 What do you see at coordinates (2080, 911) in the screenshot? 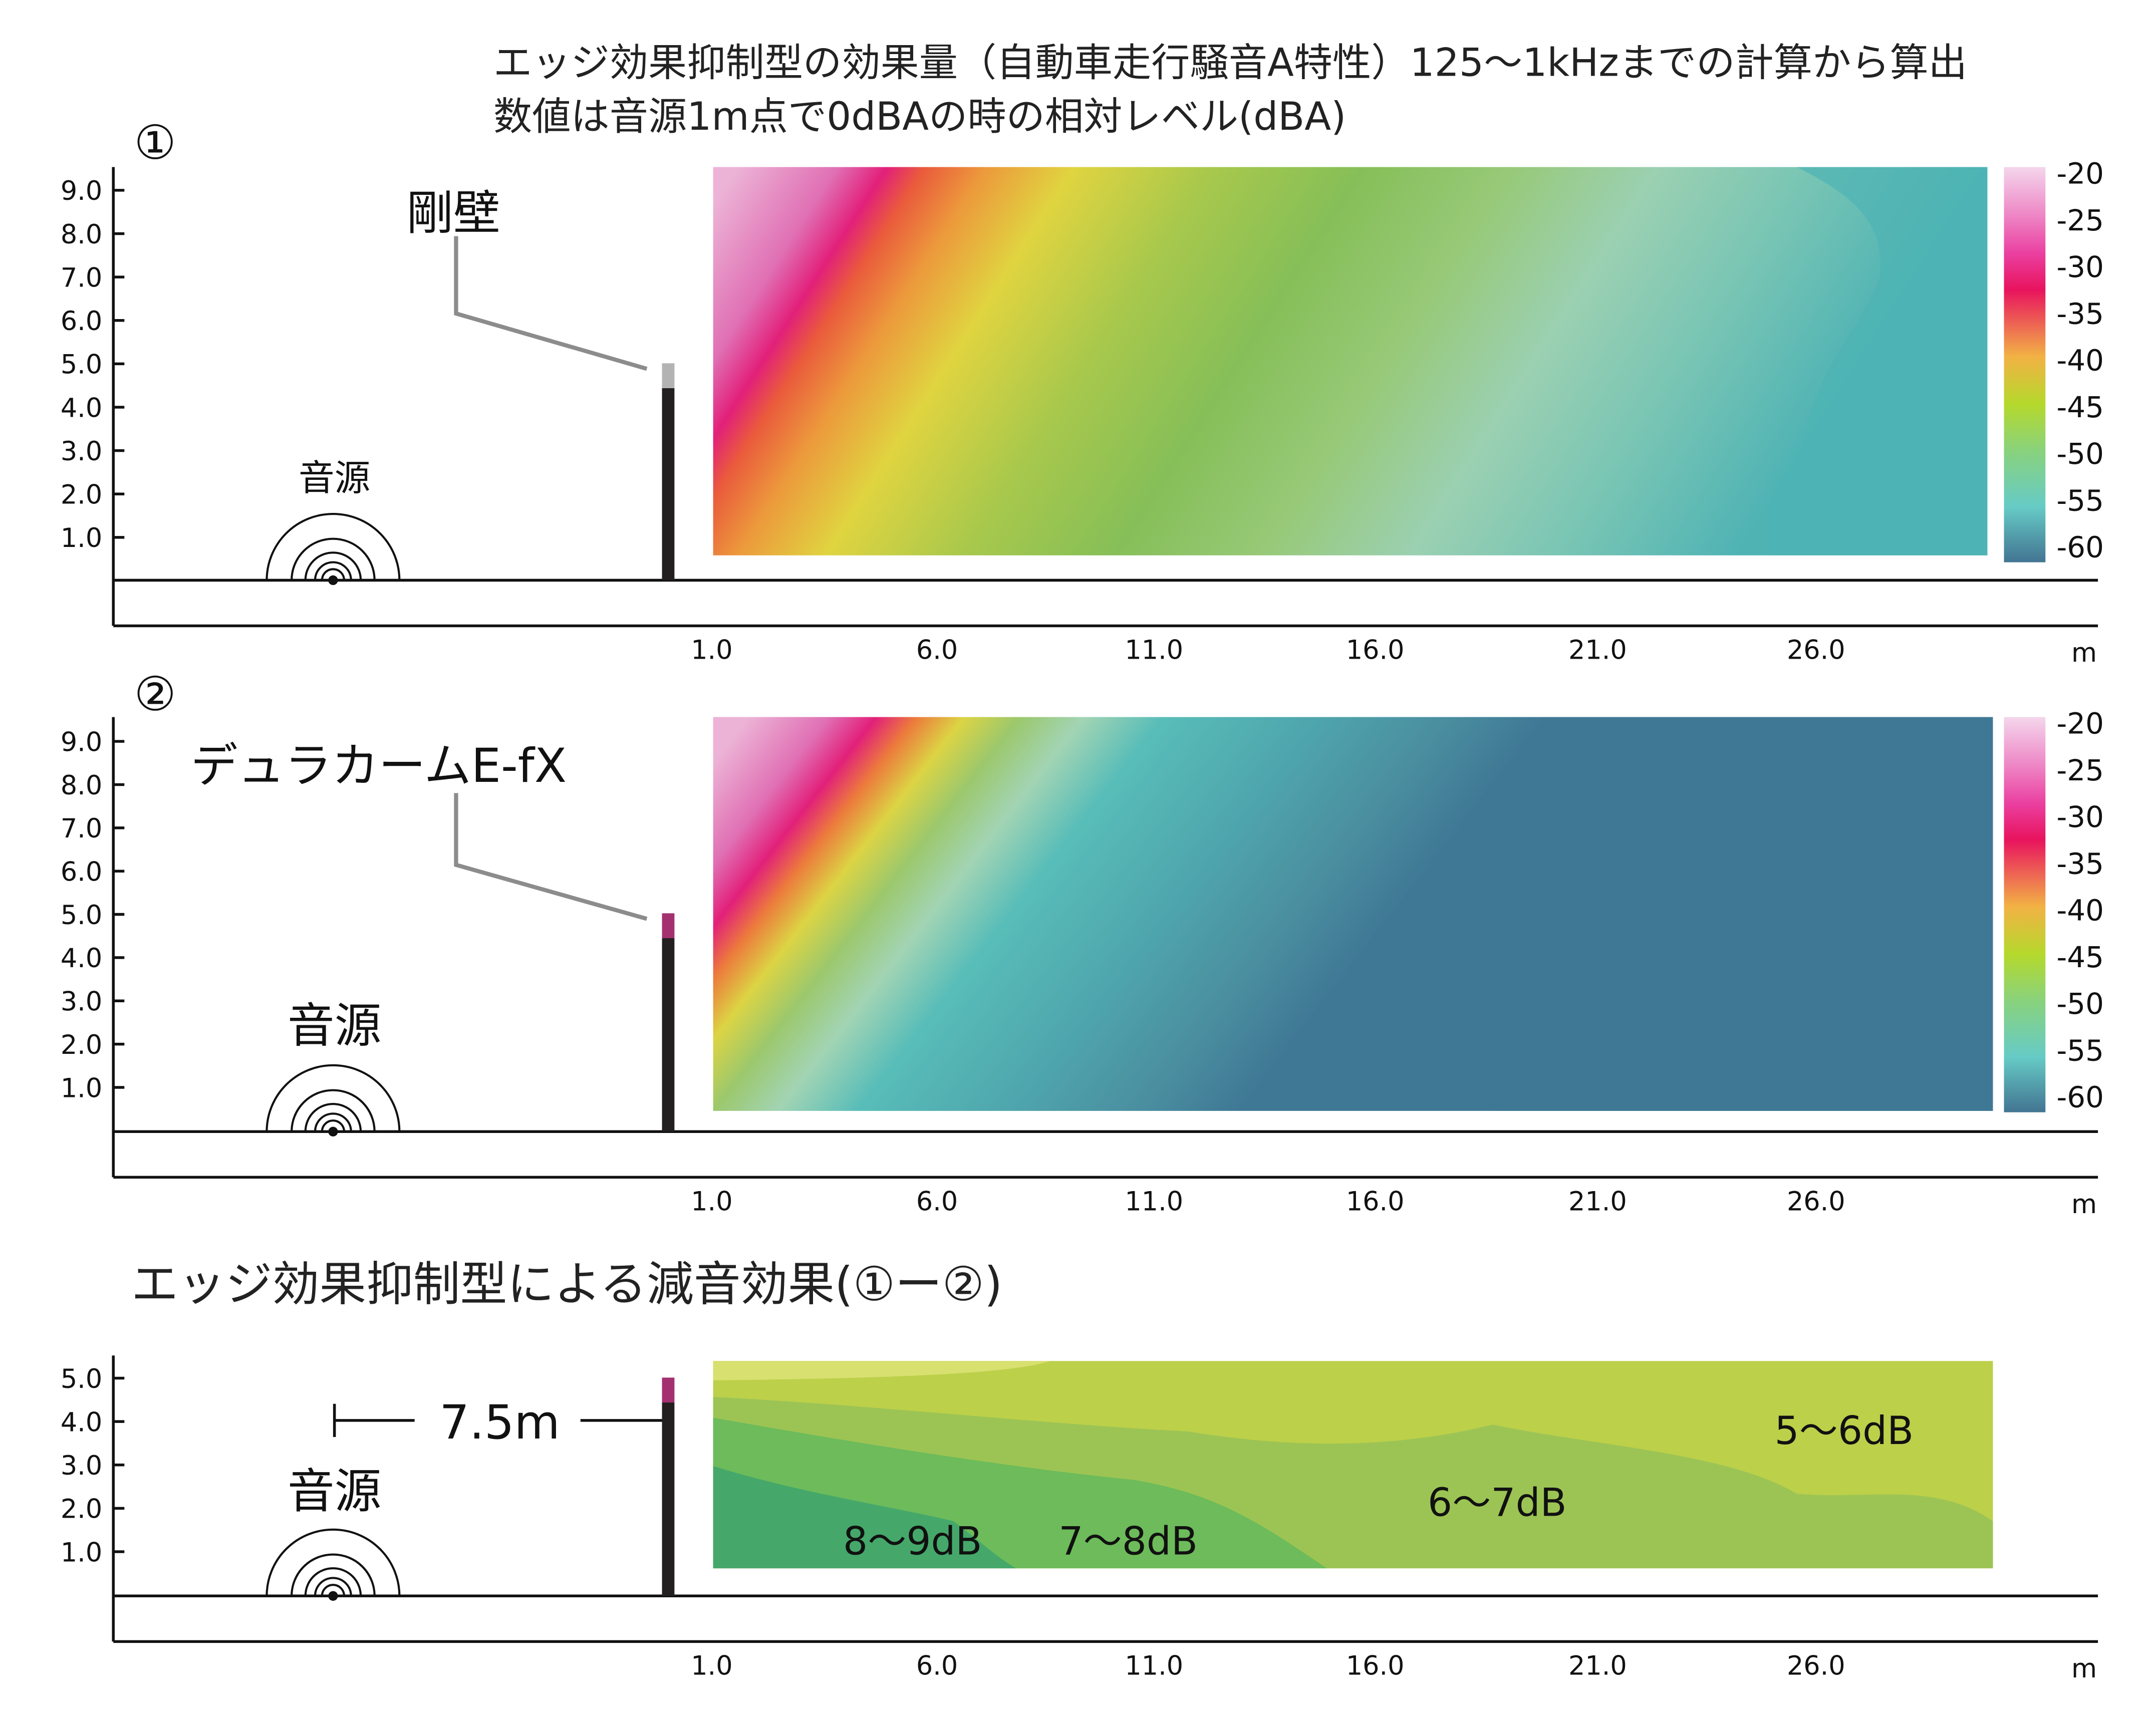
I see `colorbar-tick-label: -40` at bounding box center [2080, 911].